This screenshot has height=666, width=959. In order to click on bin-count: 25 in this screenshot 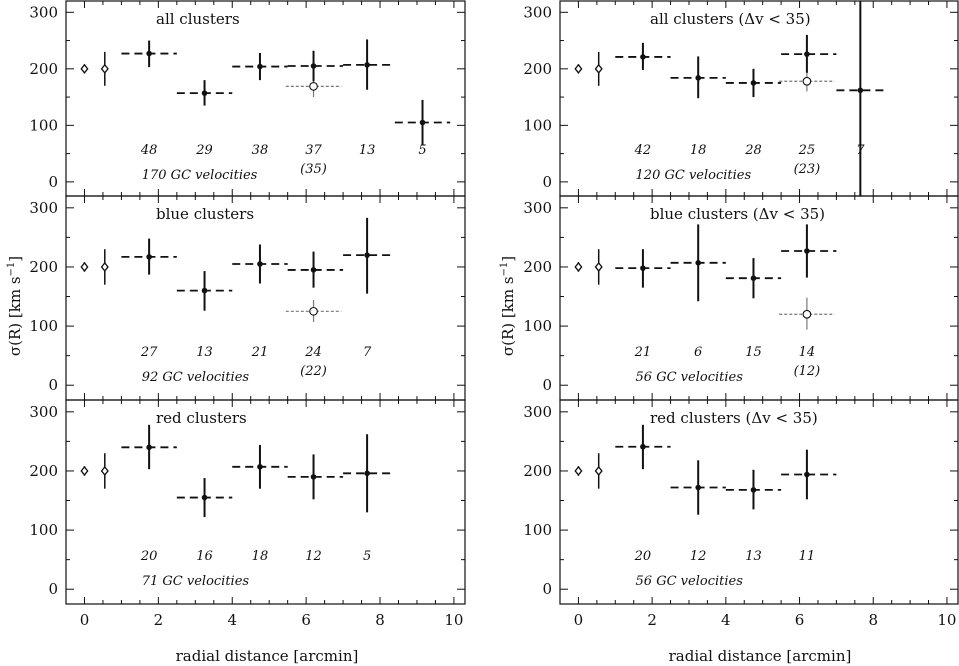, I will do `click(807, 150)`.